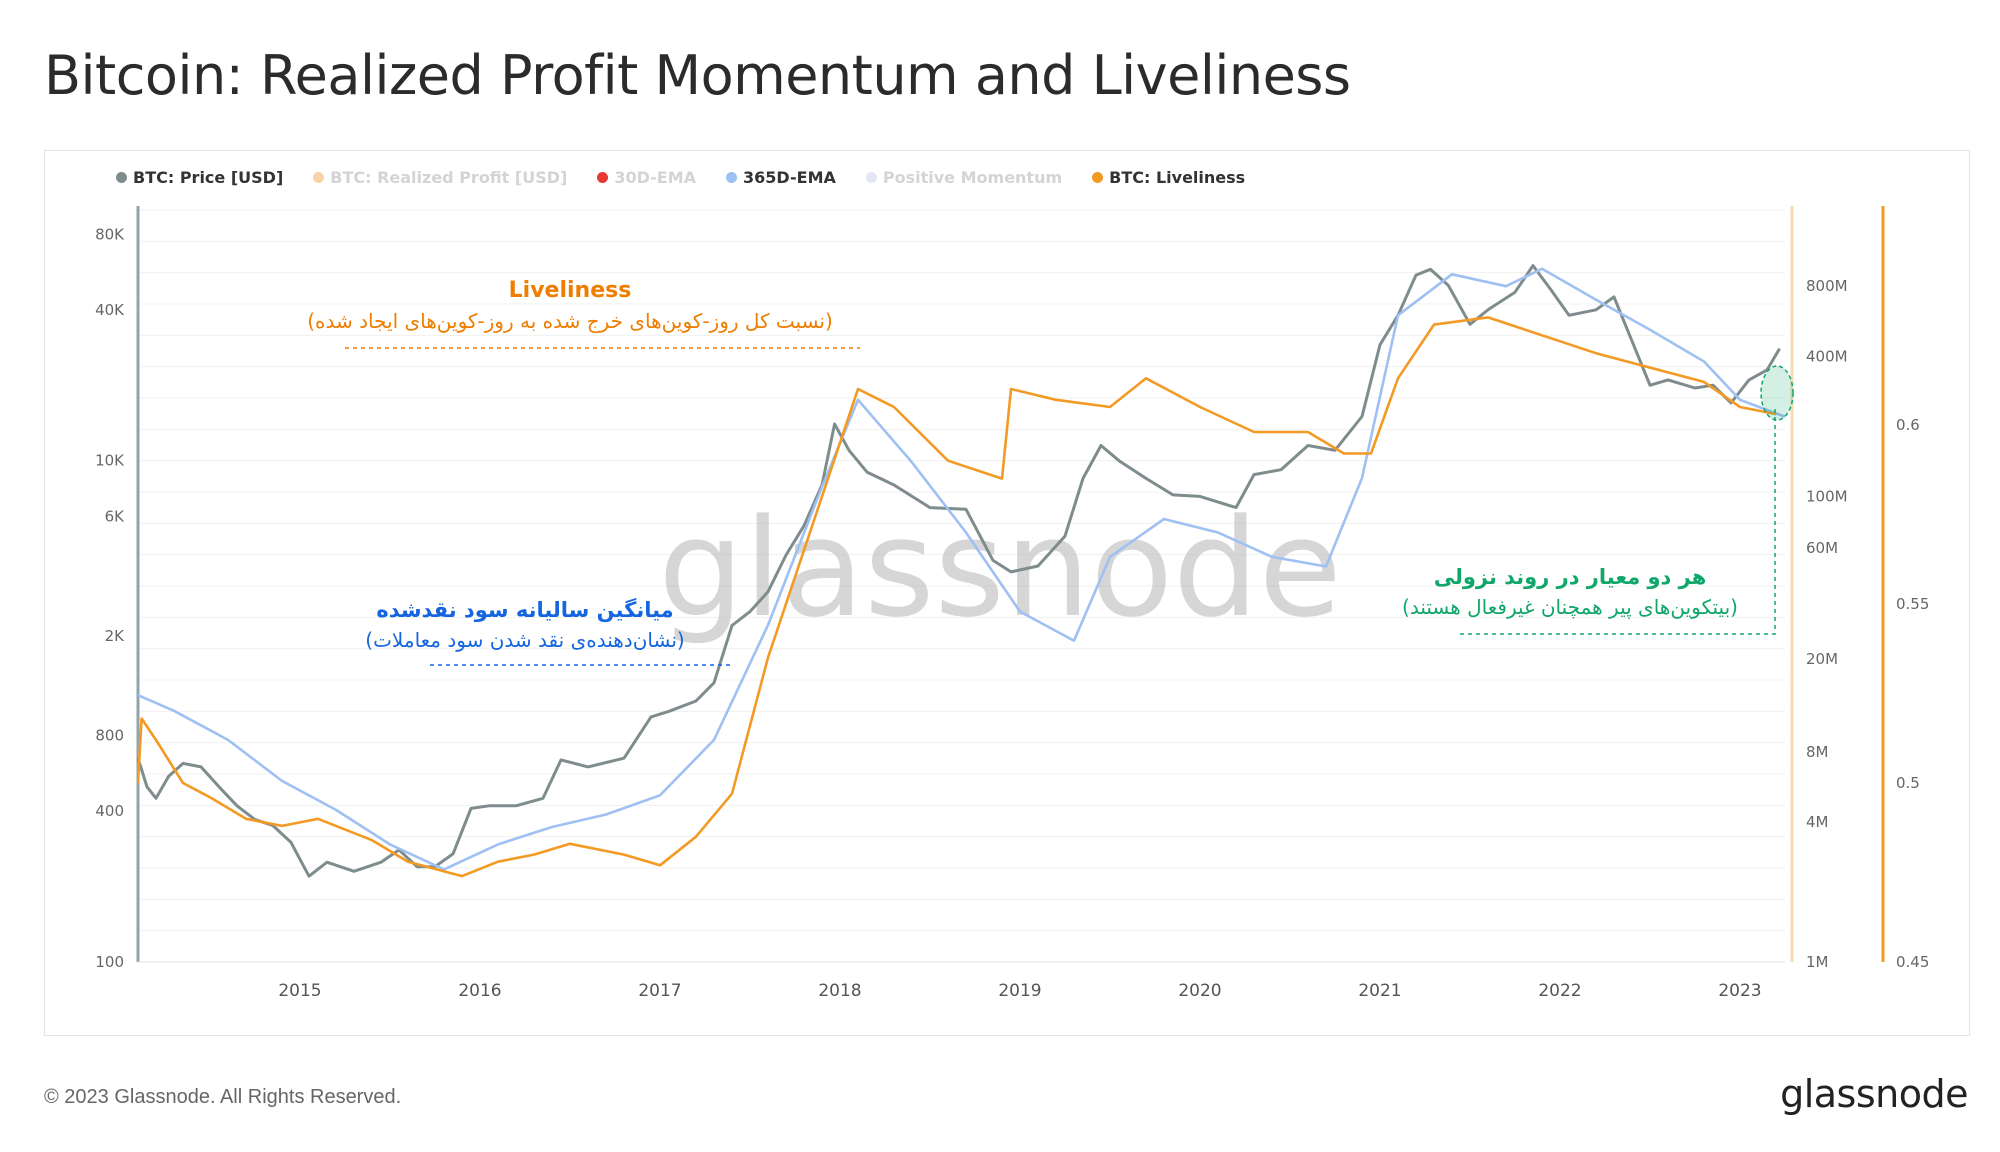 This screenshot has width=2000, height=1152. What do you see at coordinates (1827, 496) in the screenshot?
I see `right-axis-1-tick-label: 100M` at bounding box center [1827, 496].